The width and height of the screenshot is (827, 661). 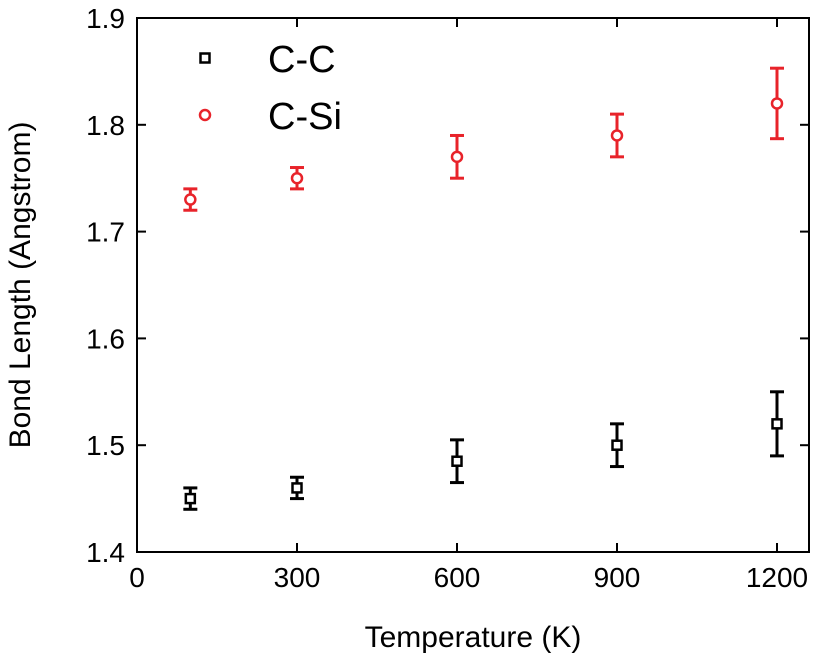 What do you see at coordinates (297, 577) in the screenshot?
I see `x-tick-label: 300` at bounding box center [297, 577].